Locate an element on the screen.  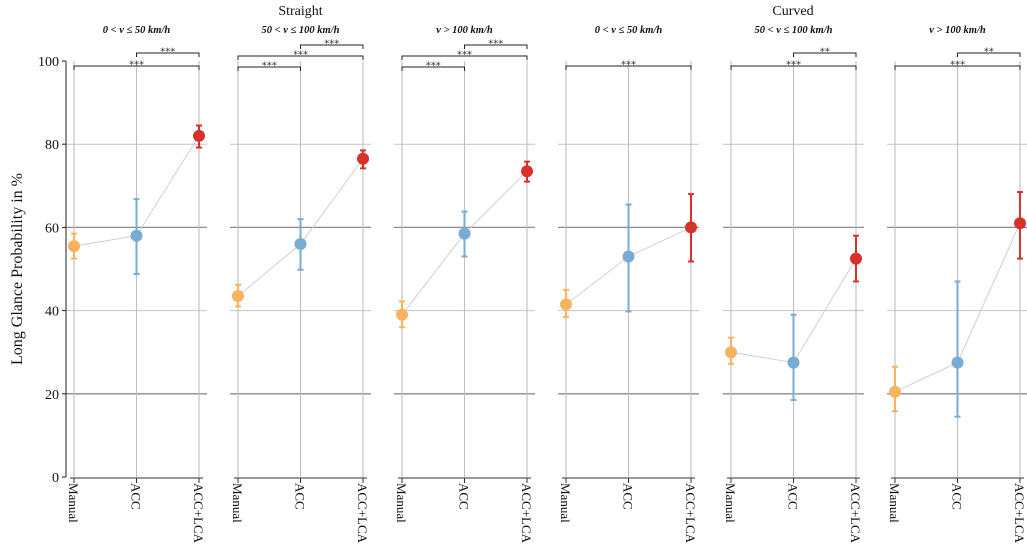
y-tick-label: 60 is located at coordinates (52, 228).